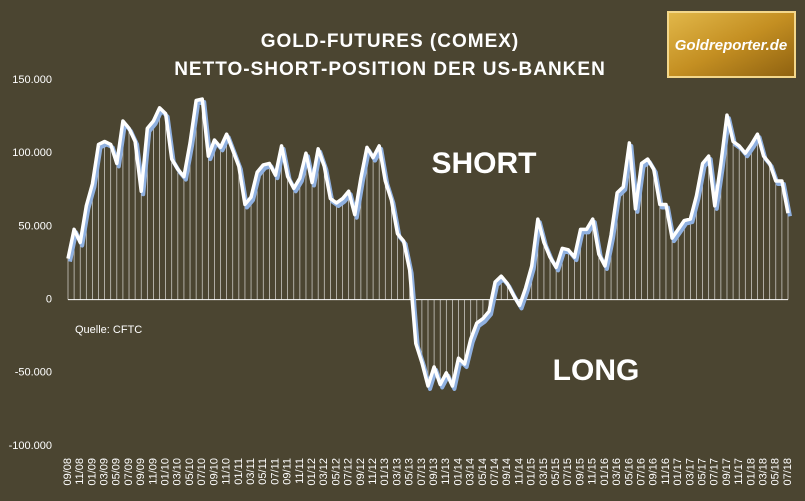 This screenshot has width=805, height=501. I want to click on x-tick-label: 03/17, so click(690, 472).